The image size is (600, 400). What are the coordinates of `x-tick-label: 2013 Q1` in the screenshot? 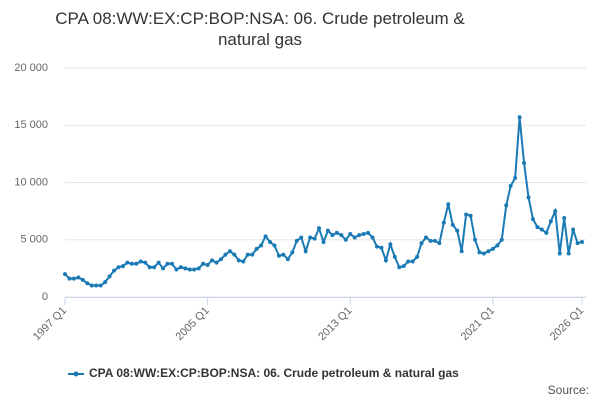 It's located at (335, 324).